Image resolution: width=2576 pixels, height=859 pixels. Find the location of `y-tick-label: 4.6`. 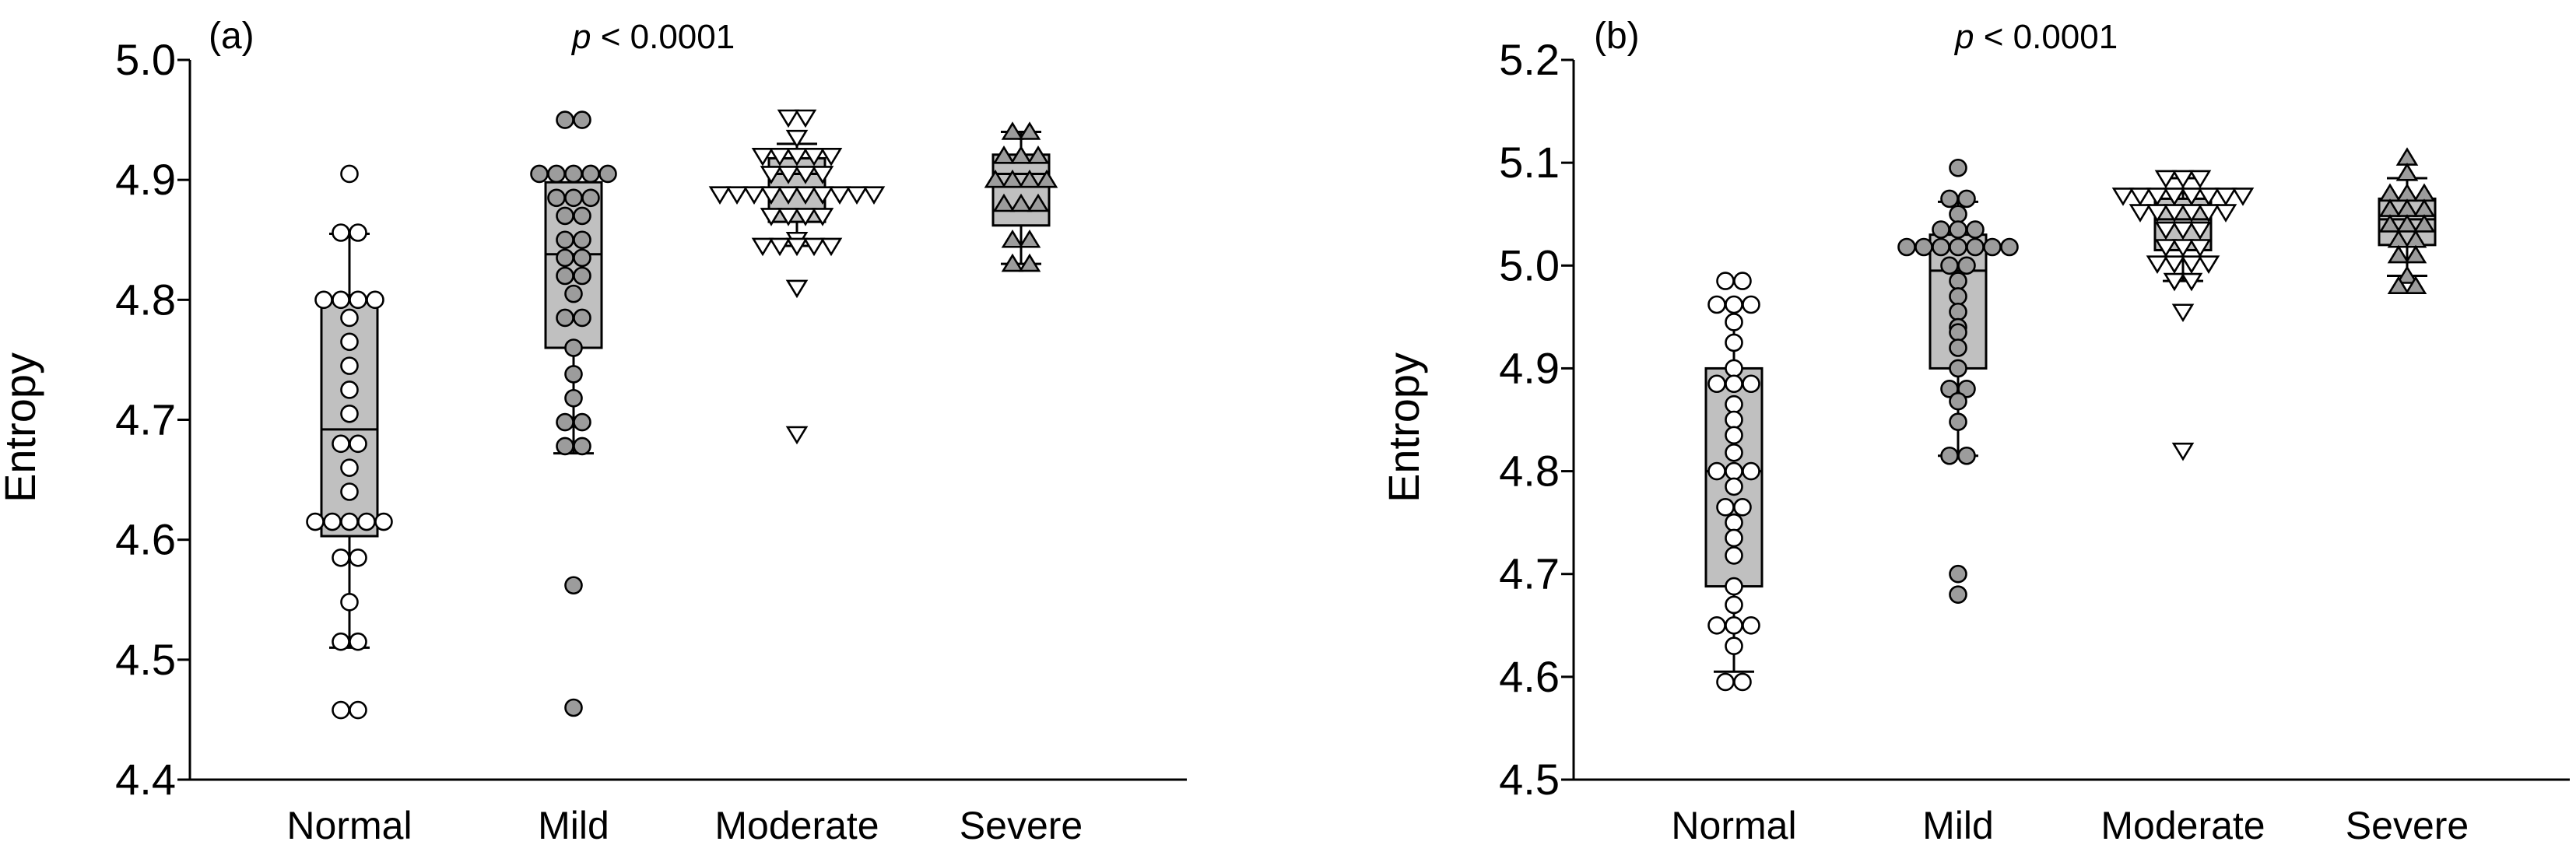

y-tick-label: 4.6 is located at coordinates (1530, 676).